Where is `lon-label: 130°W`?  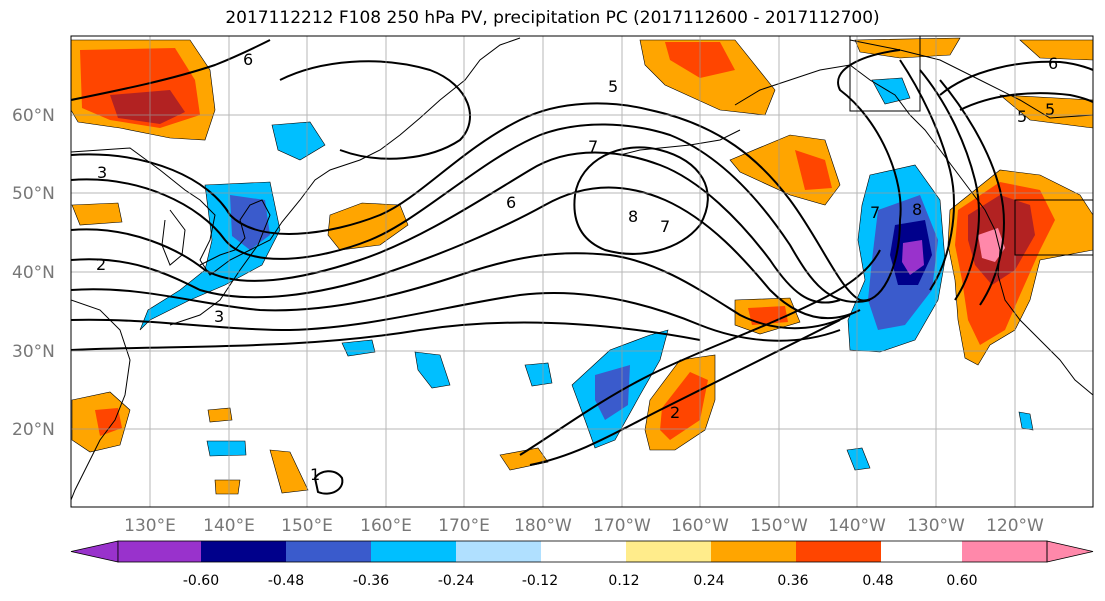 lon-label: 130°W is located at coordinates (936, 526).